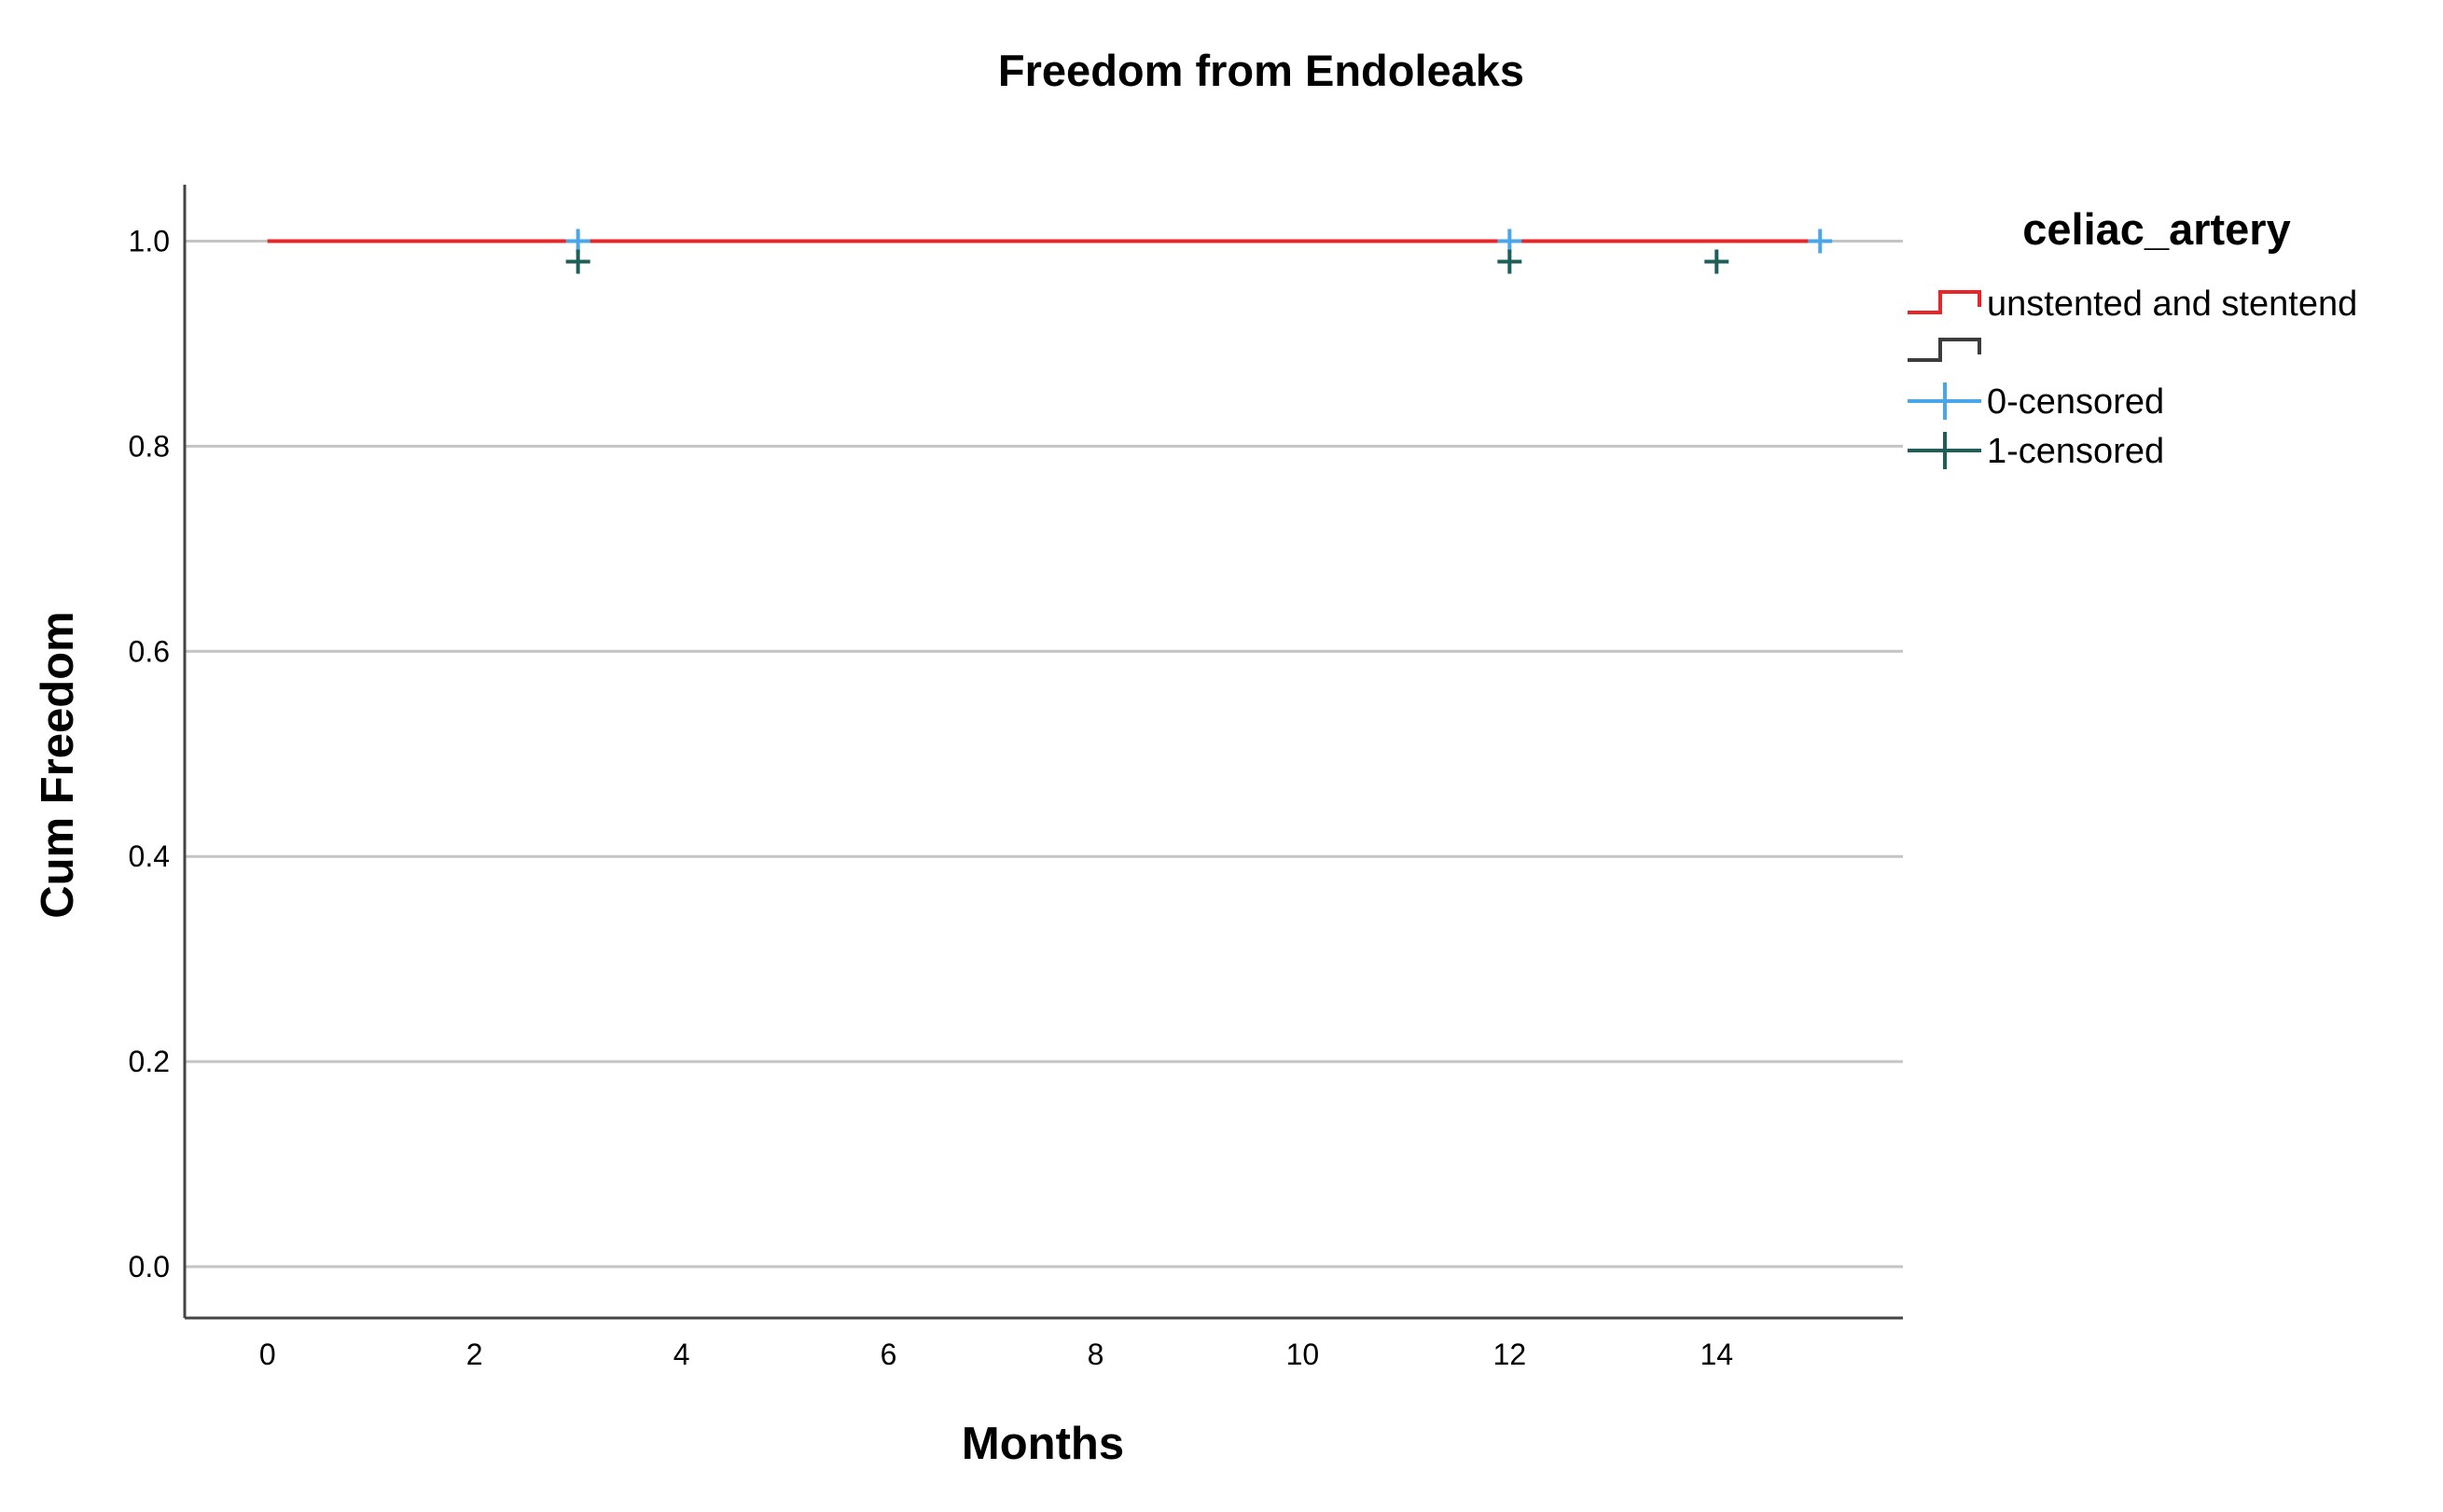 This screenshot has height=1512, width=2443. What do you see at coordinates (149, 1061) in the screenshot?
I see `y-tick-label: 0.2` at bounding box center [149, 1061].